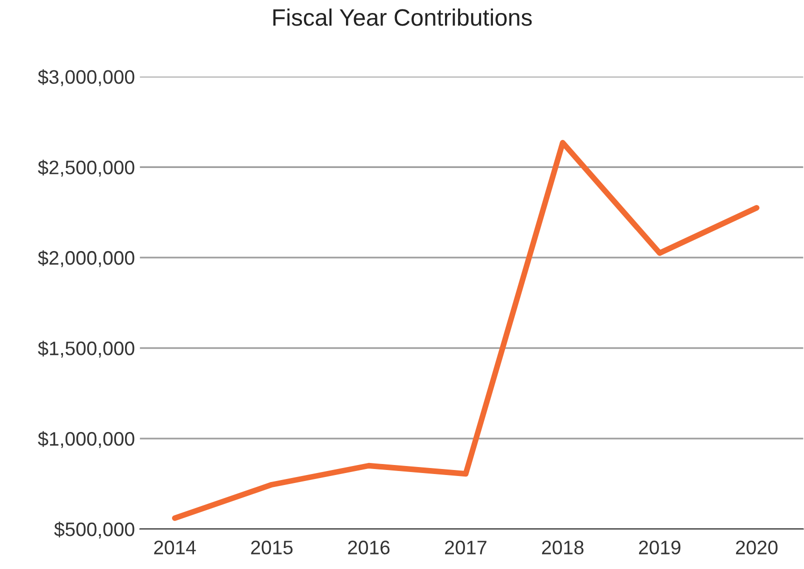 Image resolution: width=804 pixels, height=569 pixels. What do you see at coordinates (86, 349) in the screenshot?
I see `y-tick-label: $1,500,000` at bounding box center [86, 349].